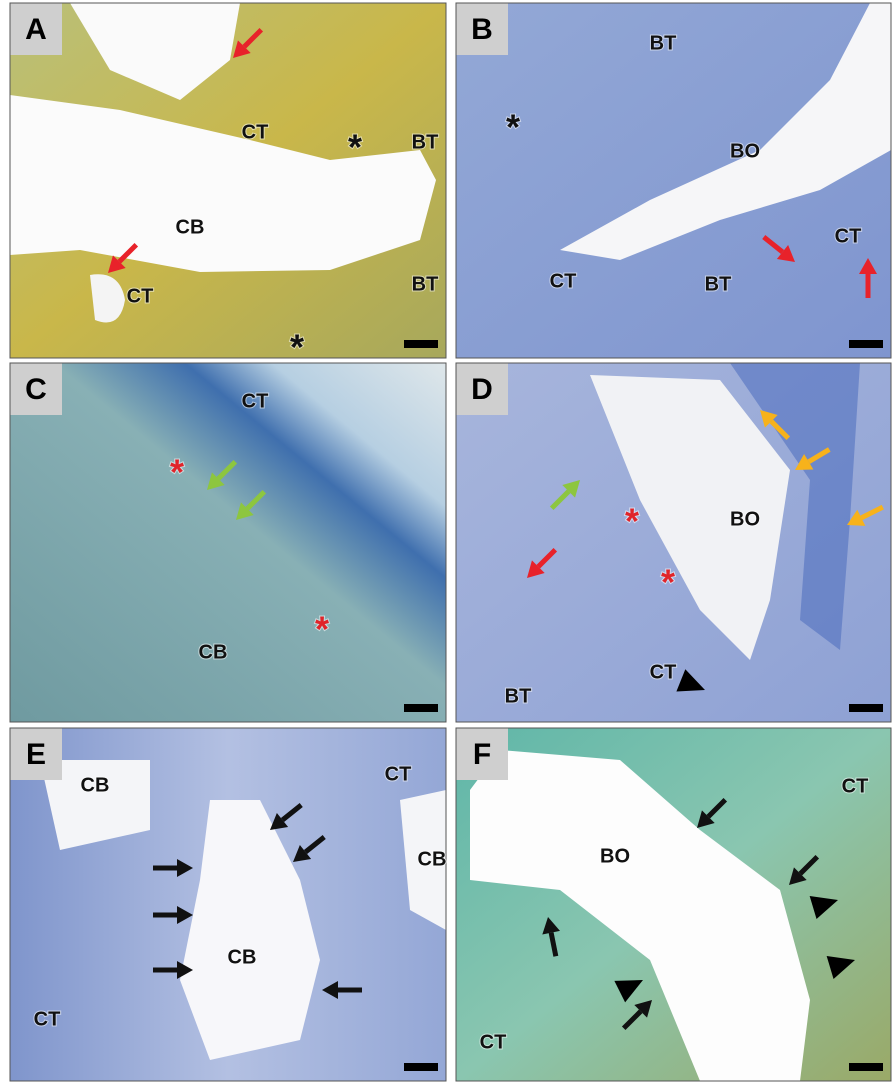 The image size is (893, 1083). What do you see at coordinates (795, 506) in the screenshot?
I see `tissue` at bounding box center [795, 506].